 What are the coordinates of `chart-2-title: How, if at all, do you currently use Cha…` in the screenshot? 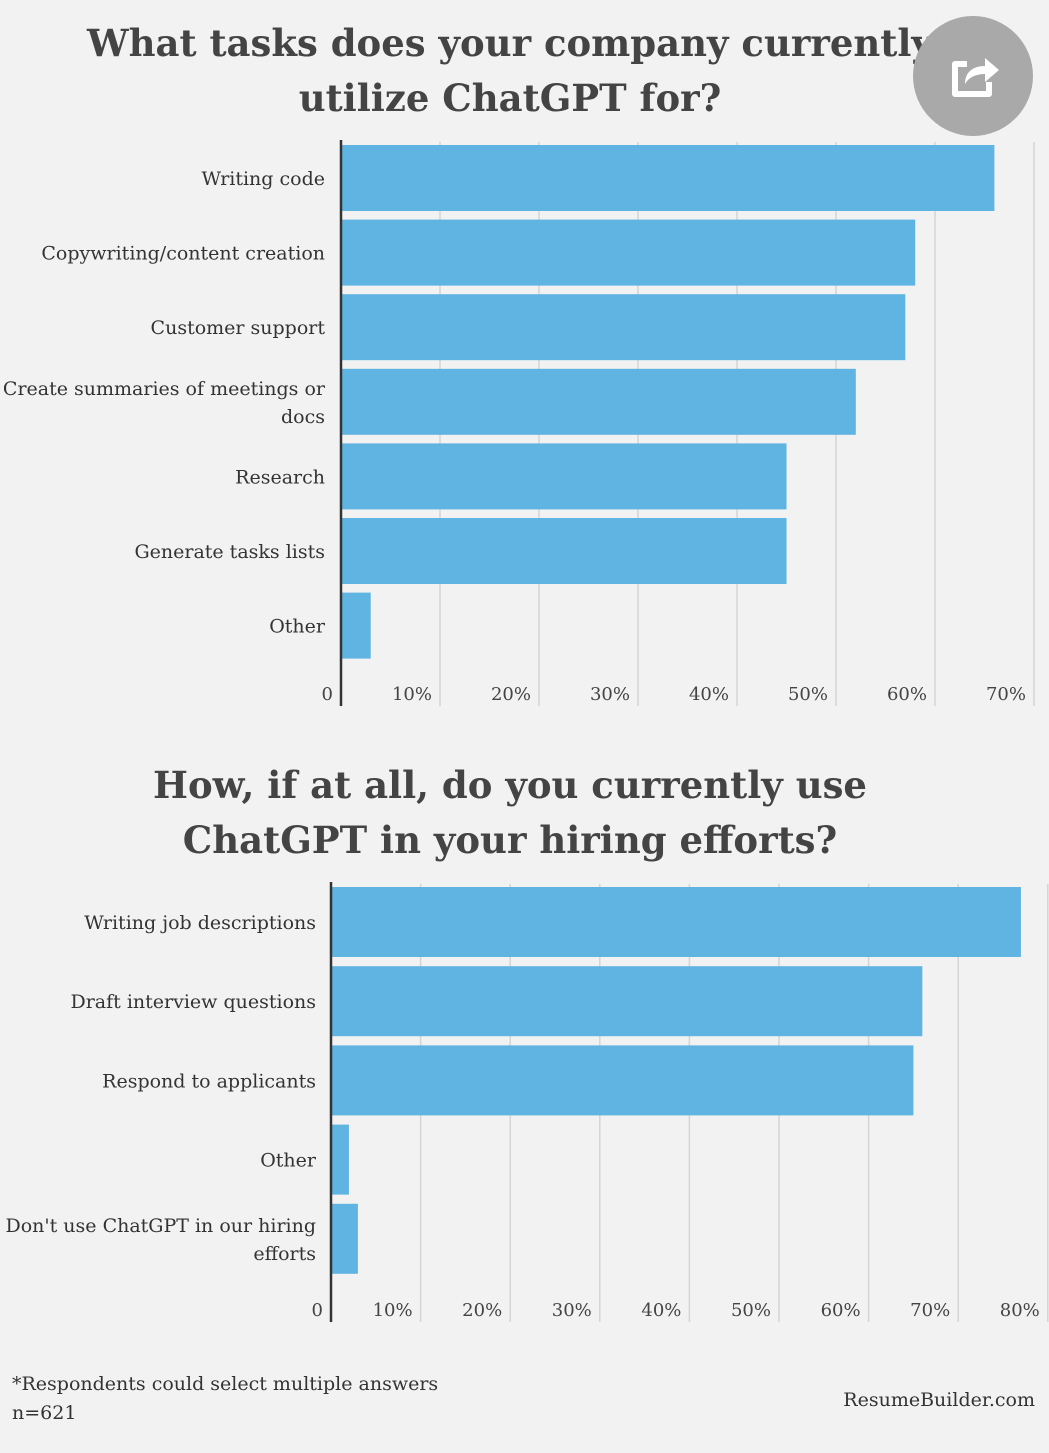 It's located at (510, 812).